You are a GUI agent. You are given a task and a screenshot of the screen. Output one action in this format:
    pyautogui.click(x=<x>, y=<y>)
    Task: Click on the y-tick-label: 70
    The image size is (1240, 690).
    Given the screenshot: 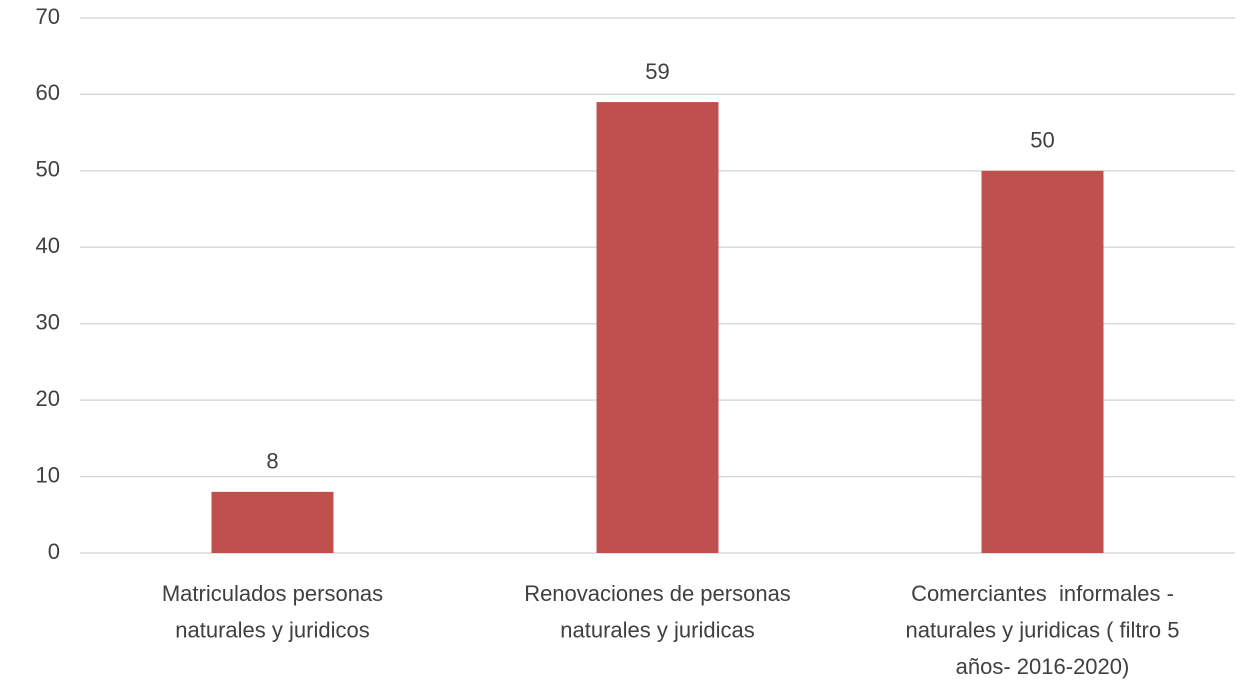 What is the action you would take?
    pyautogui.click(x=48, y=16)
    